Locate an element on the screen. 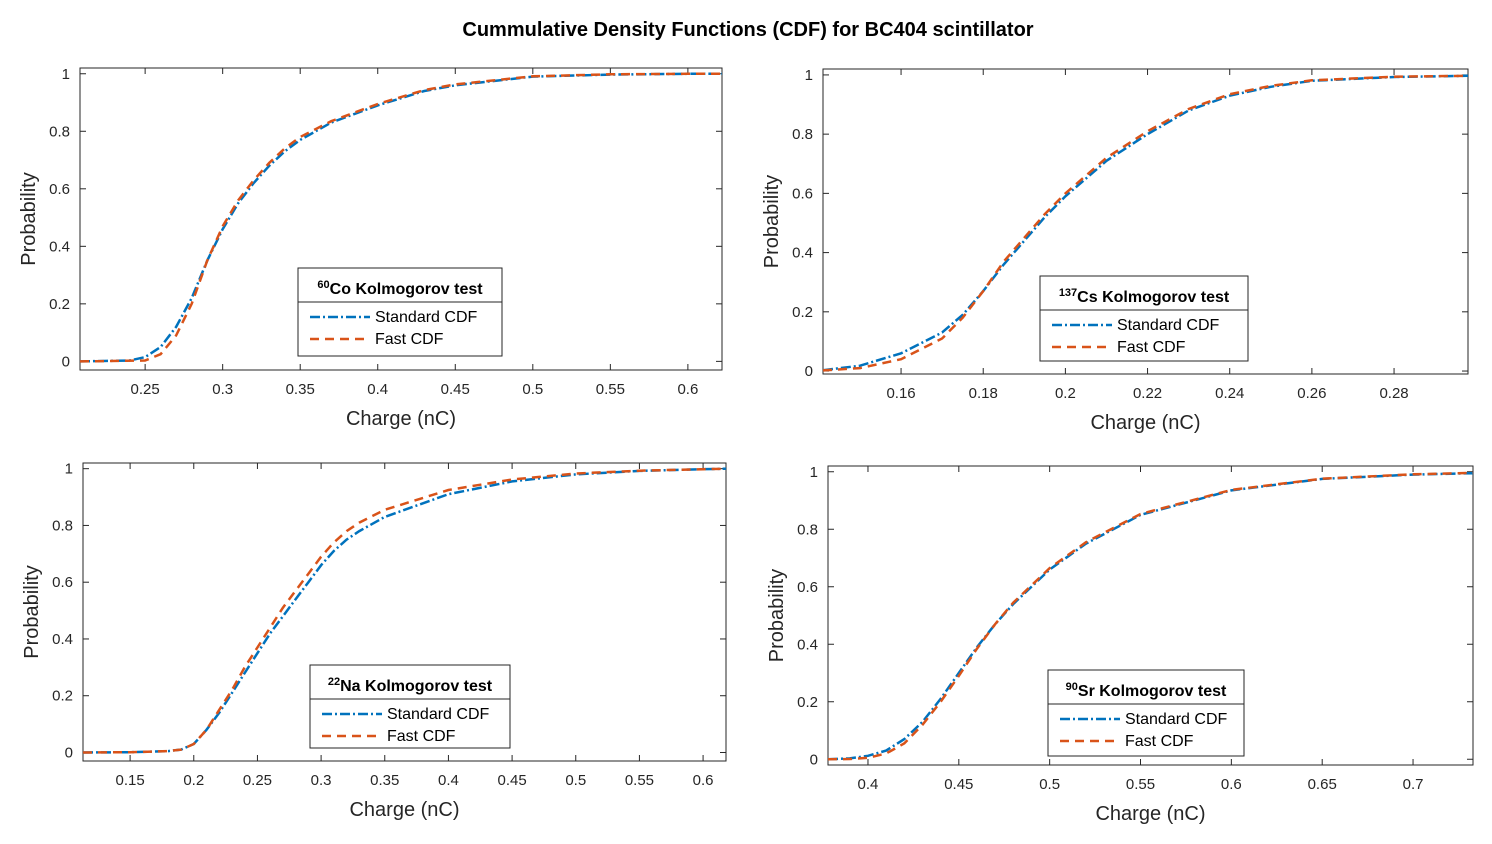 The width and height of the screenshot is (1492, 844). legend-title: 90Sr Kolmogorov test is located at coordinates (1146, 690).